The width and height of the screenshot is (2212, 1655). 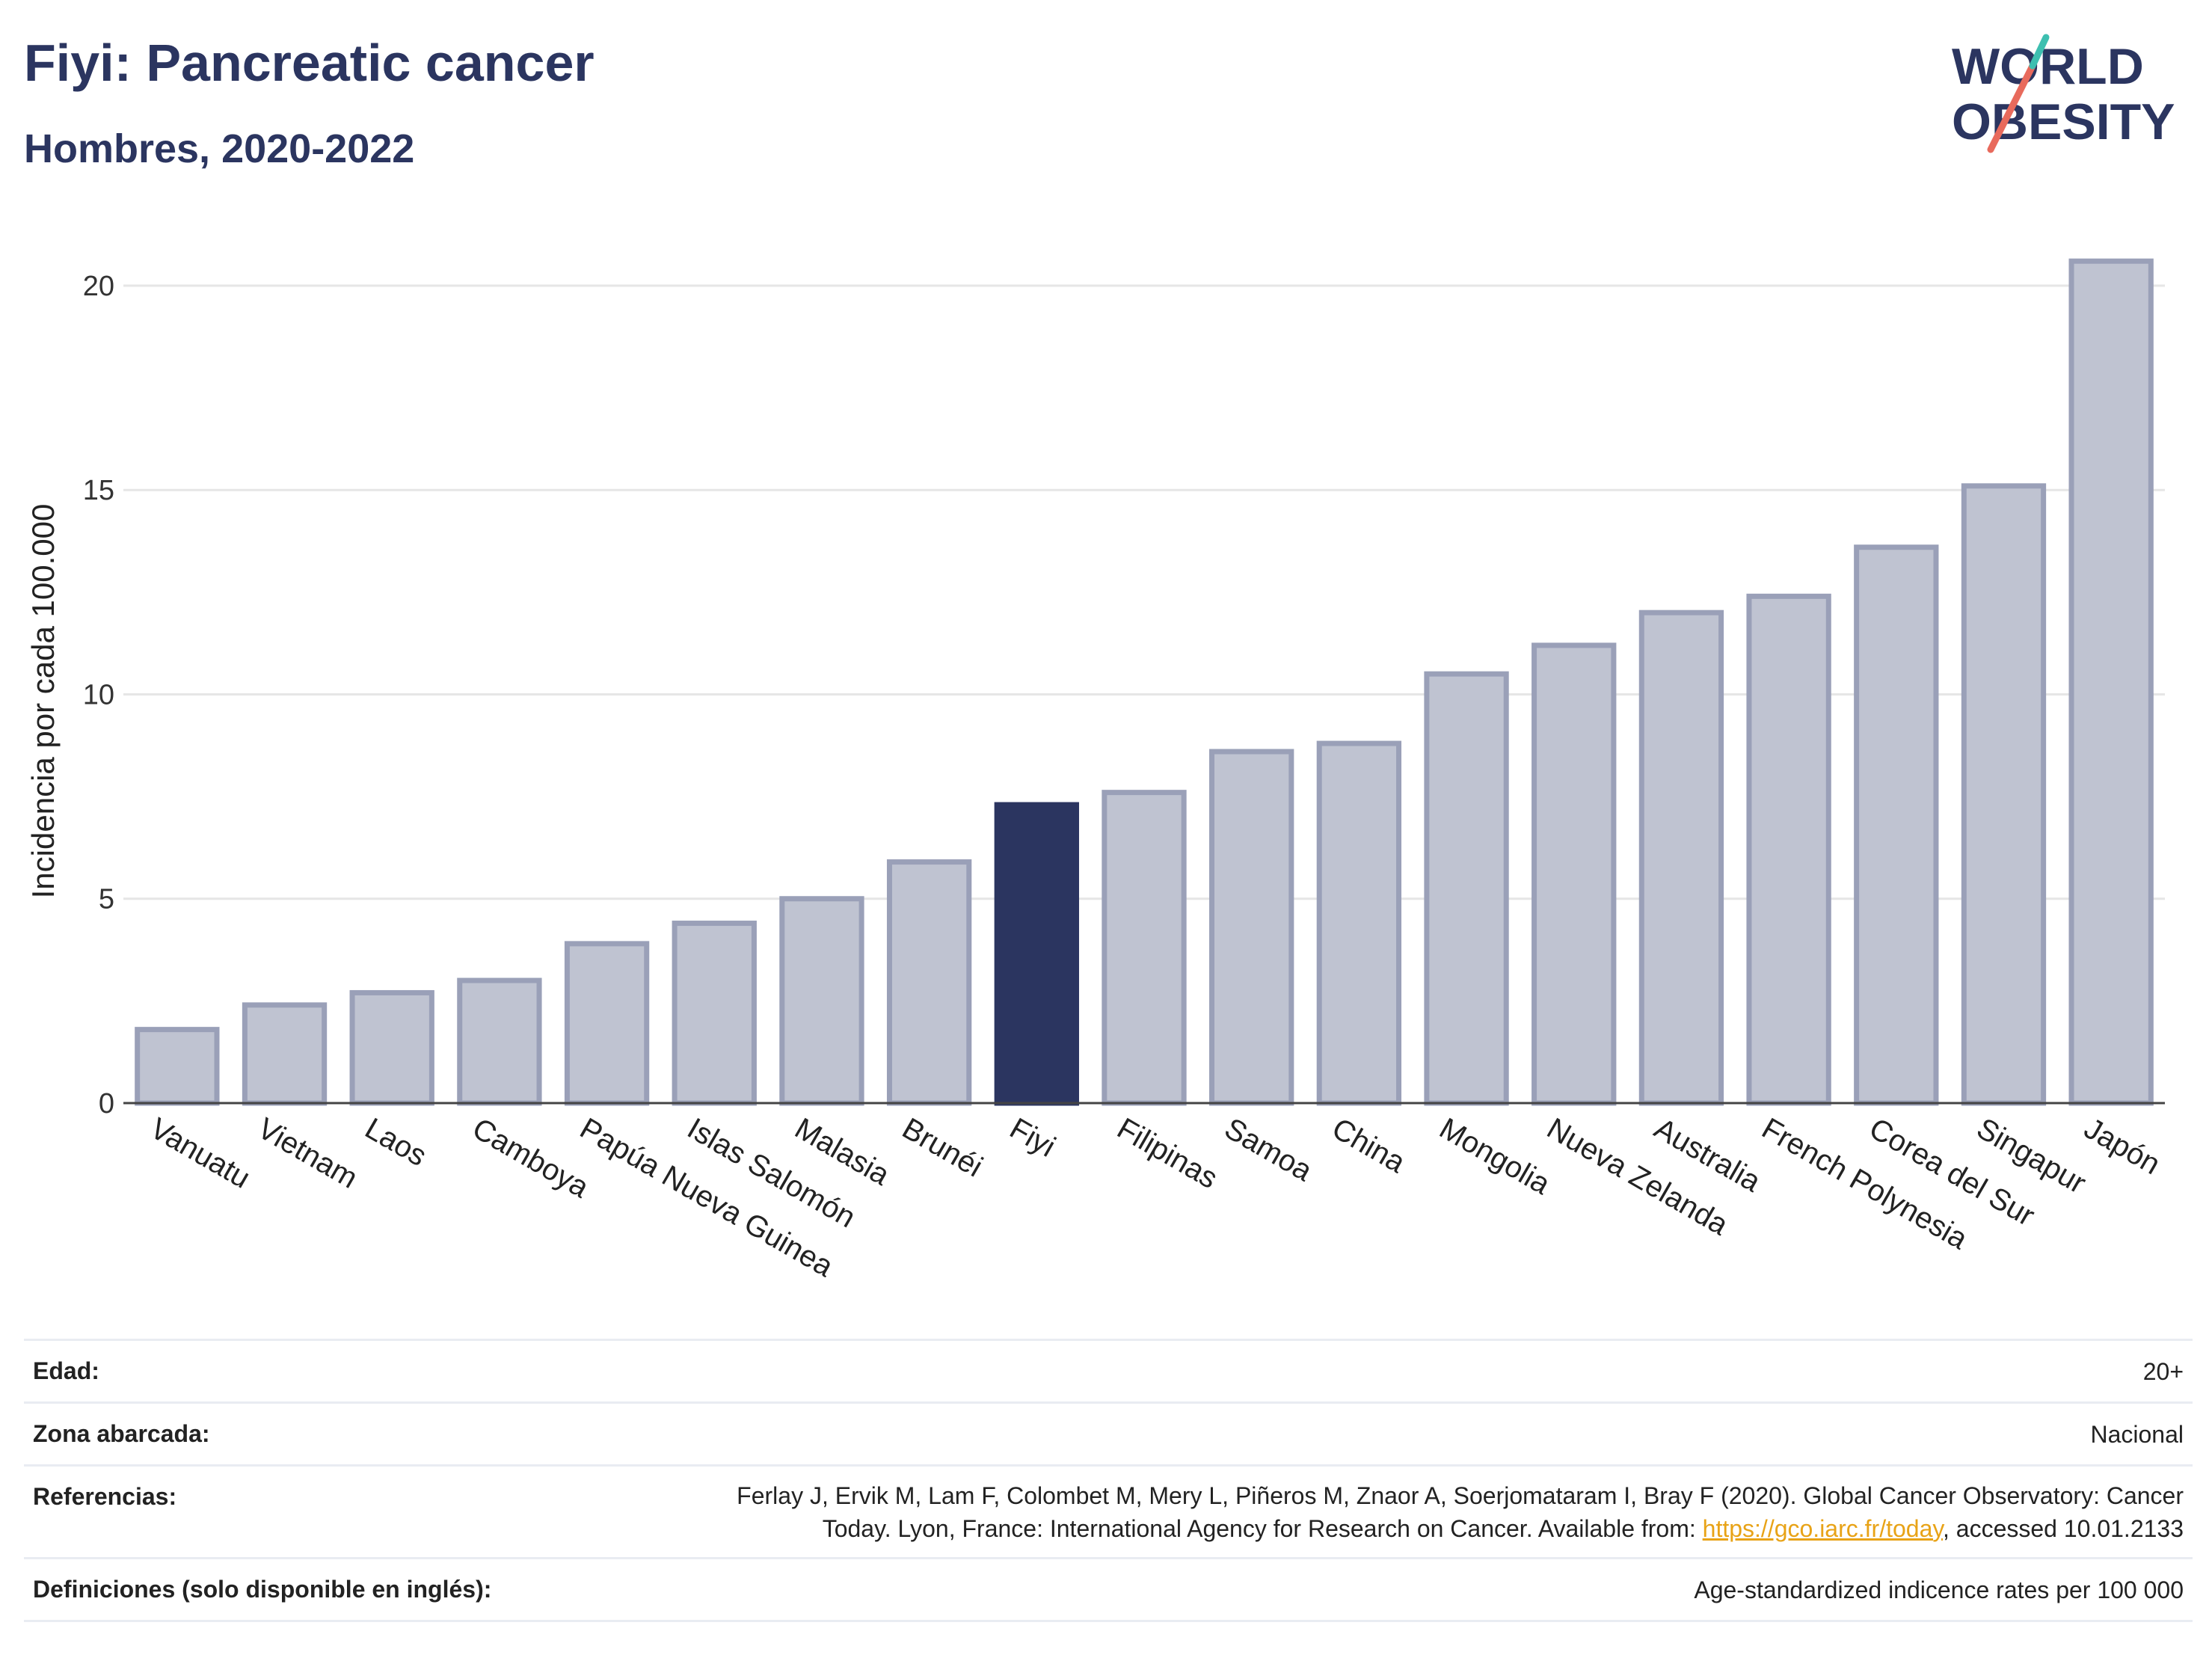 What do you see at coordinates (2063, 121) in the screenshot?
I see `logo-line-2: OBESITY` at bounding box center [2063, 121].